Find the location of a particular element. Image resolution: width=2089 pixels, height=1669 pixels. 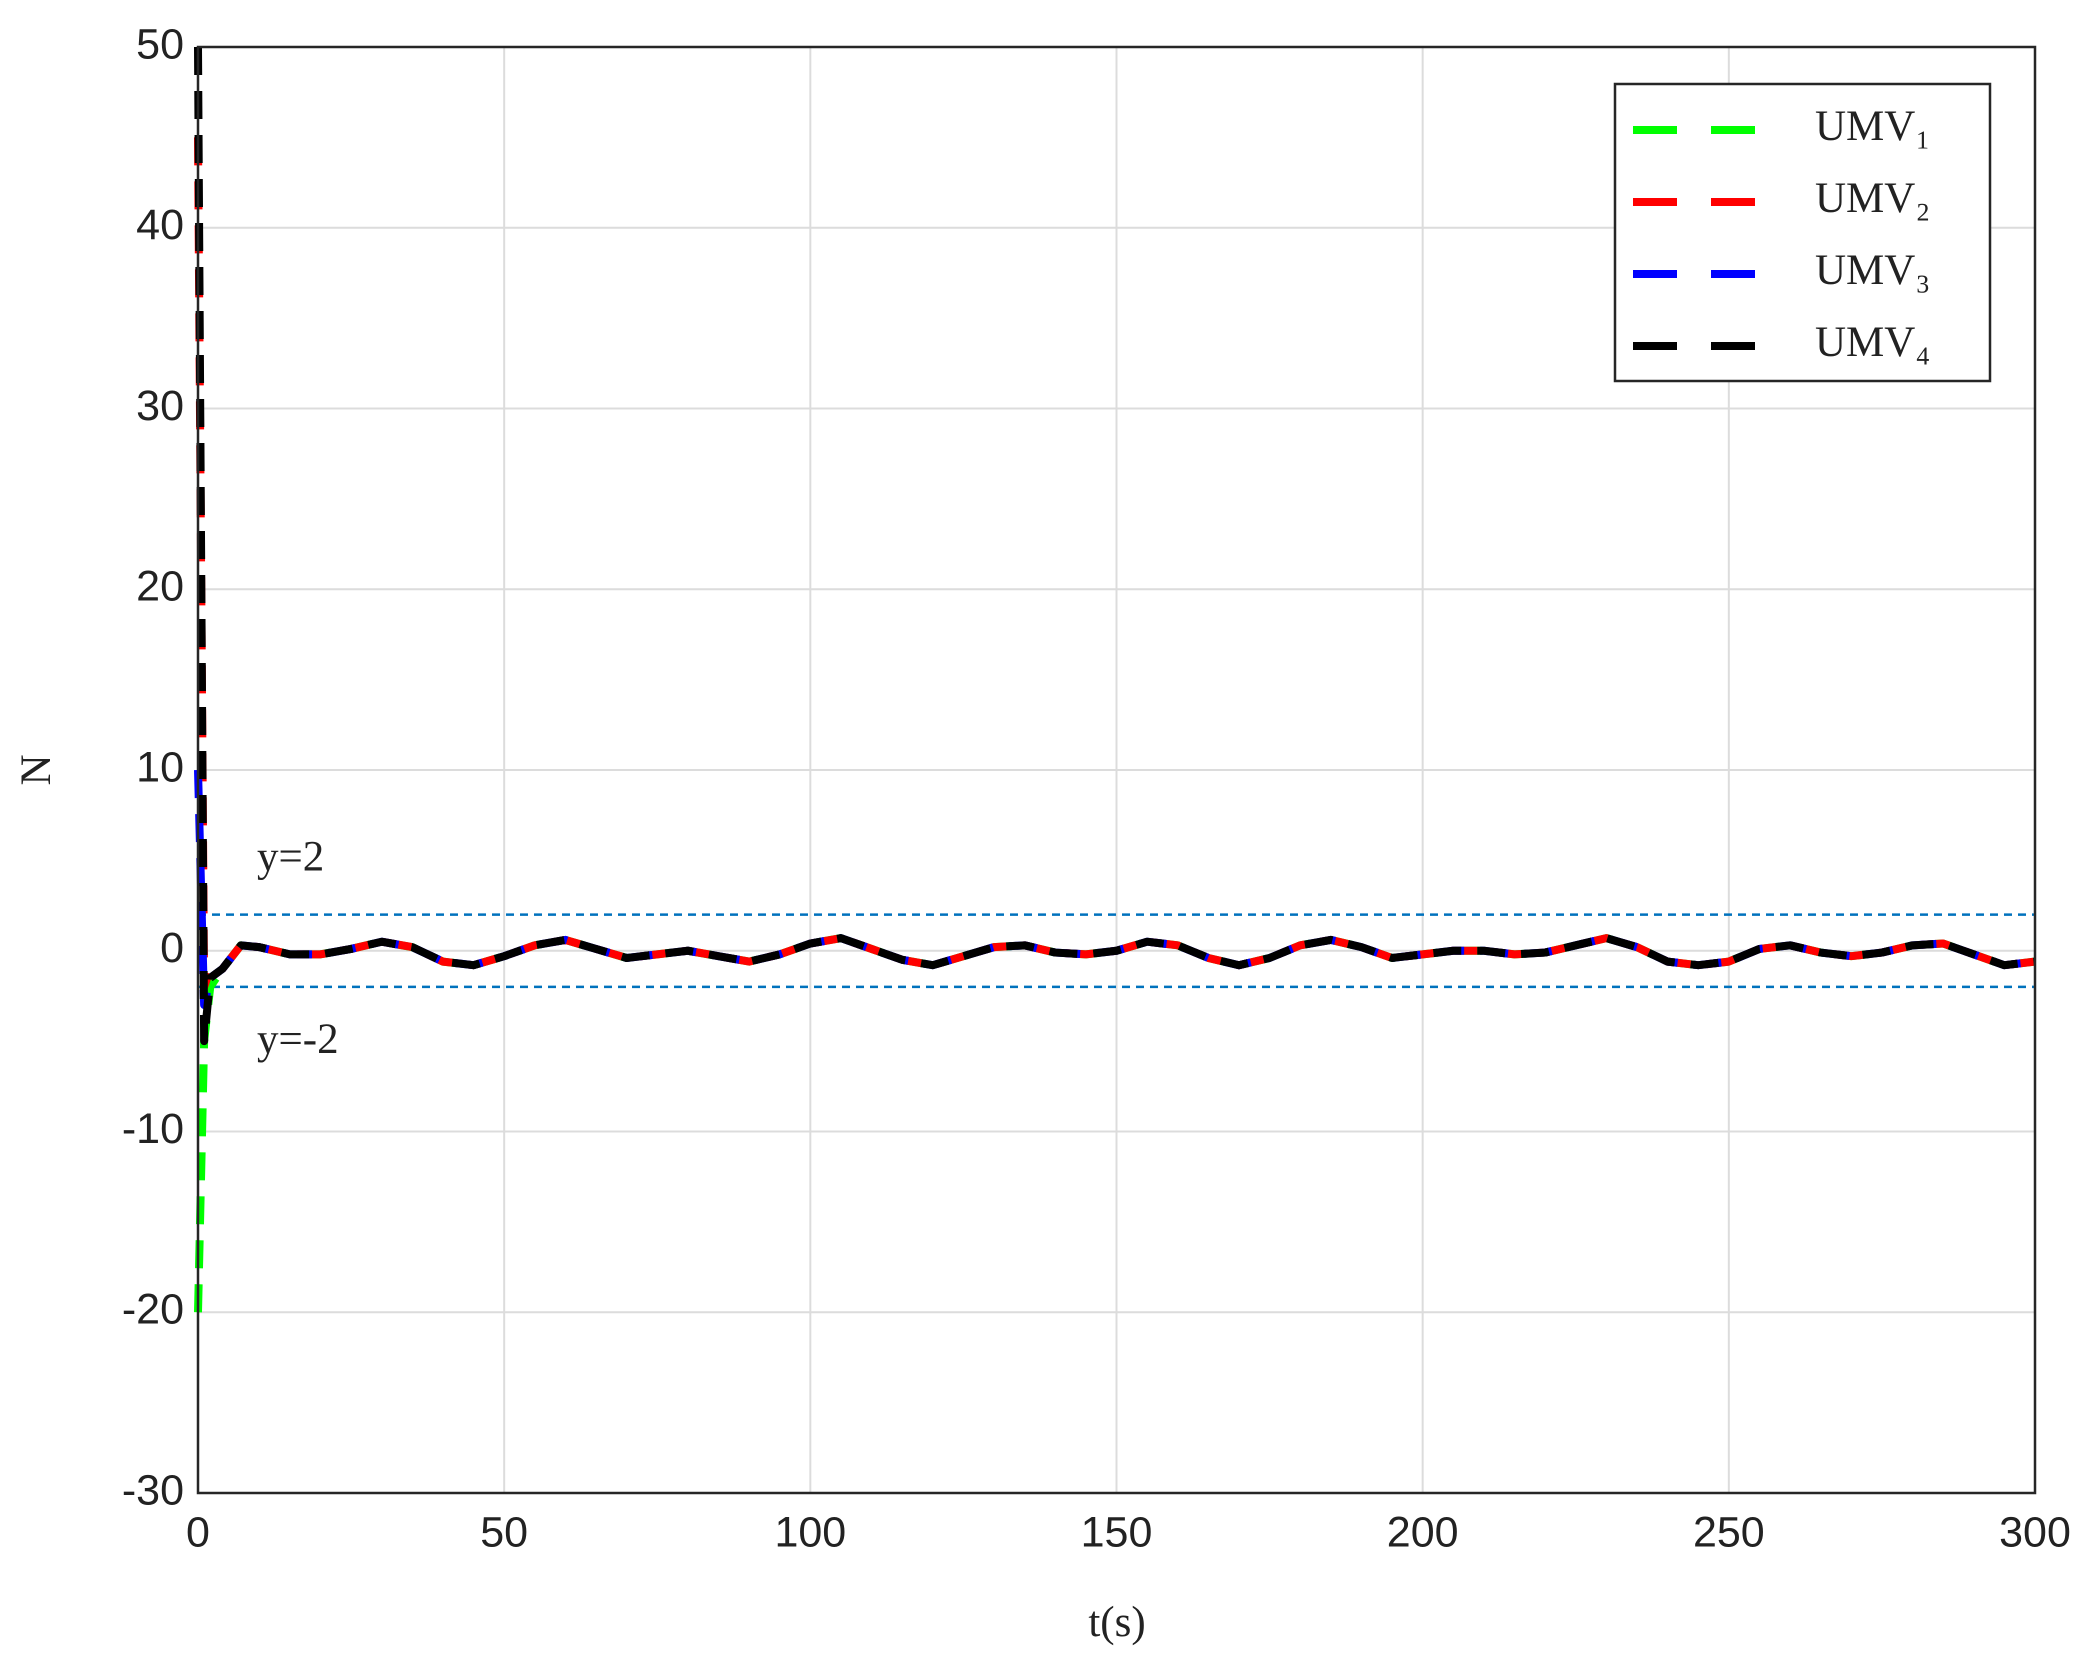

y-tick-label: -10 is located at coordinates (153, 1129).